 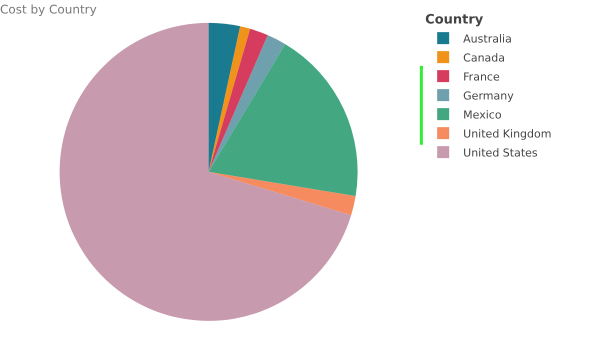 What do you see at coordinates (48, 9) in the screenshot?
I see `chart-title: Cost by Country` at bounding box center [48, 9].